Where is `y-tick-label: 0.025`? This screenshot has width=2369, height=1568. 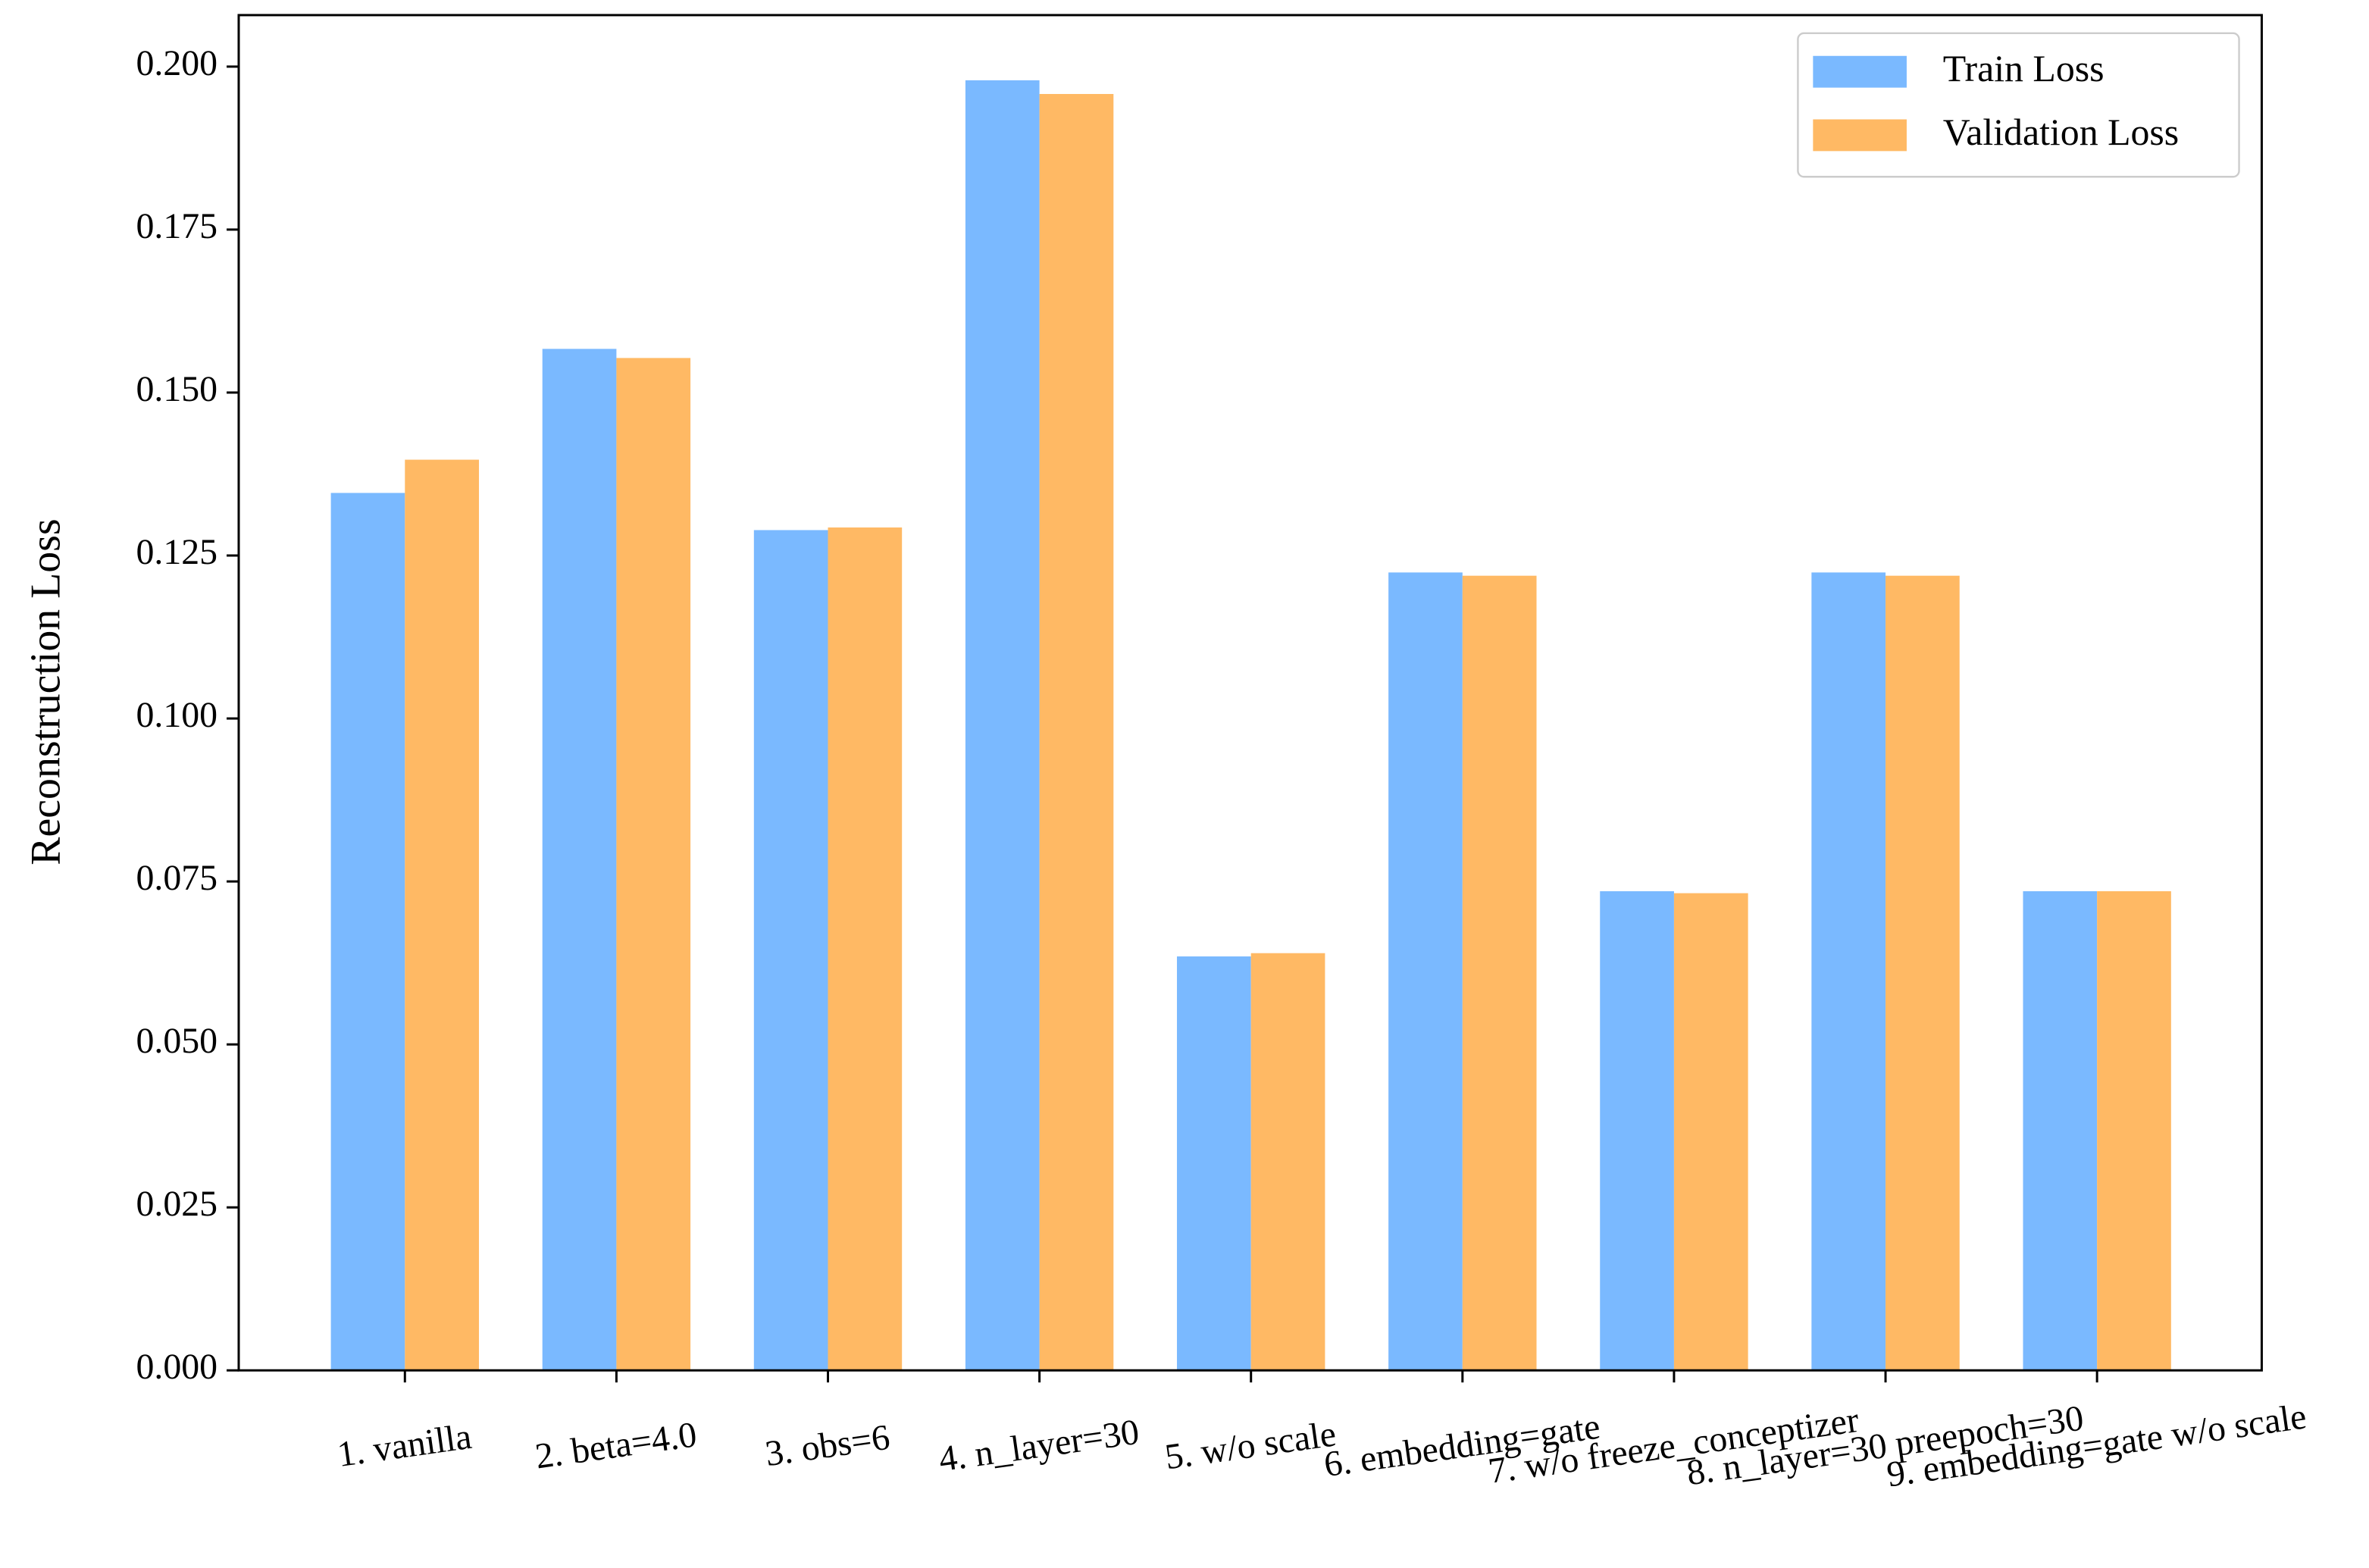
y-tick-label: 0.025 is located at coordinates (177, 1204).